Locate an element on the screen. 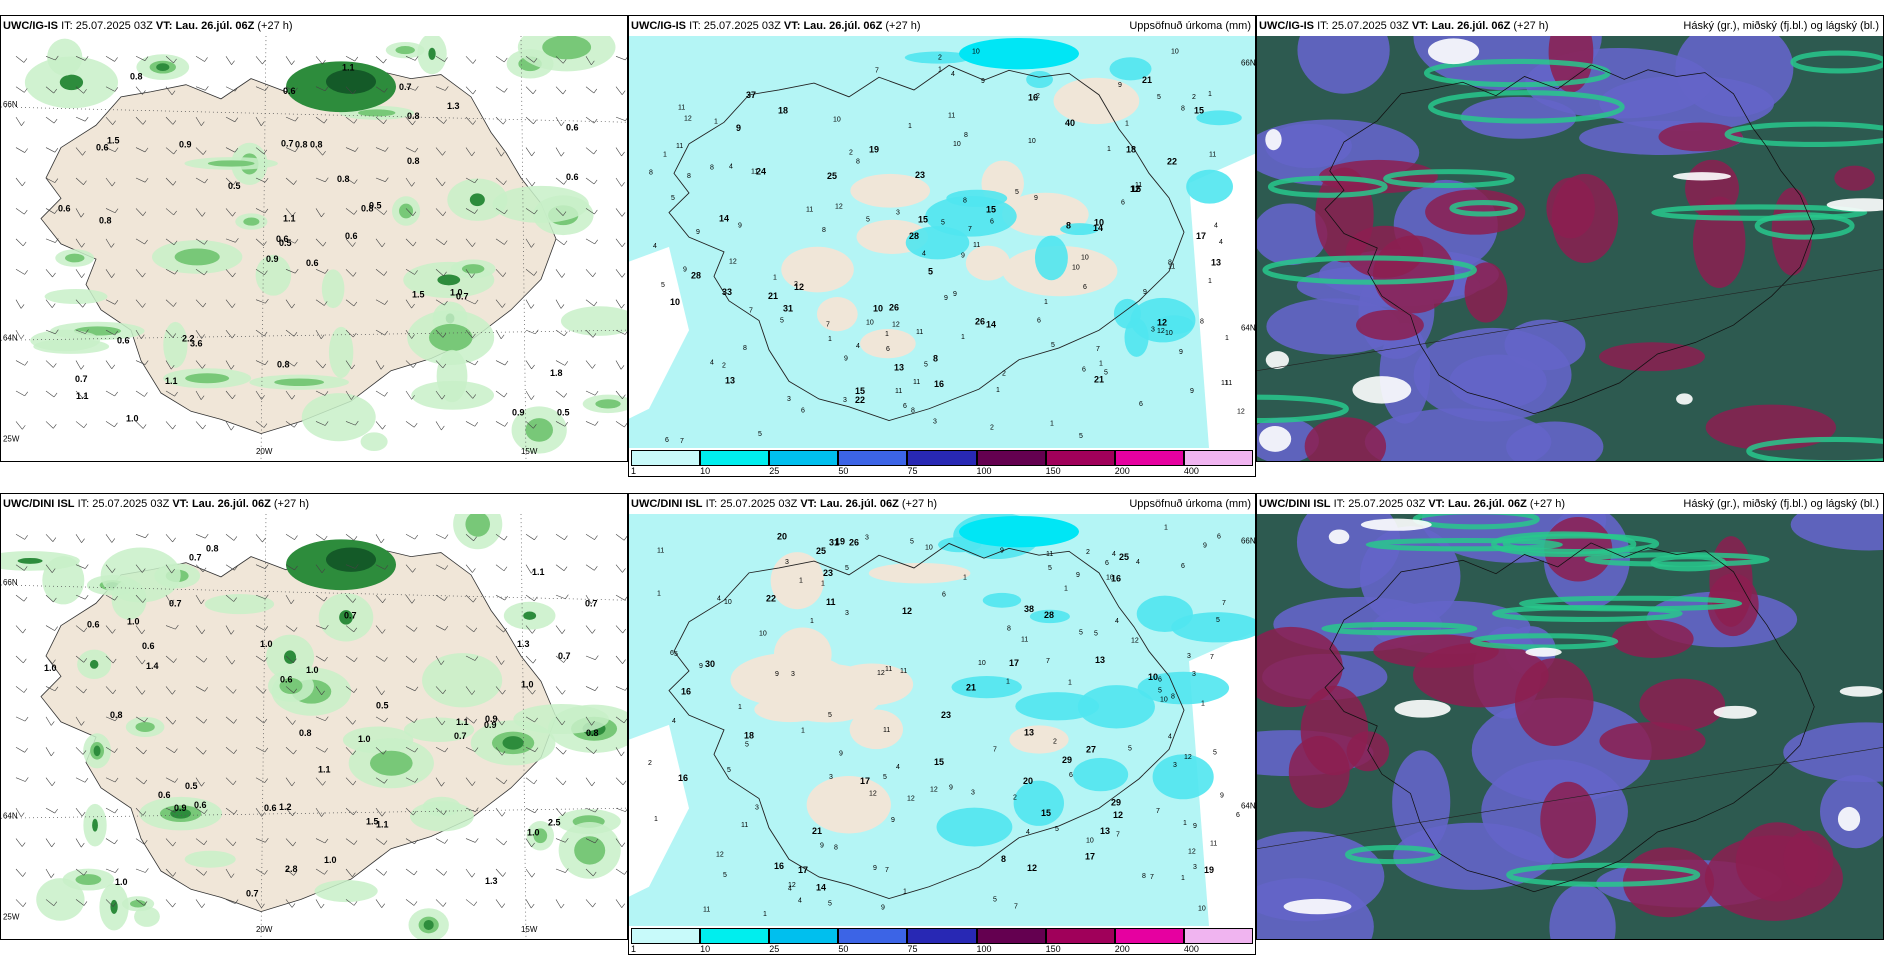  svg-text: 12 is located at coordinates (839, 207).